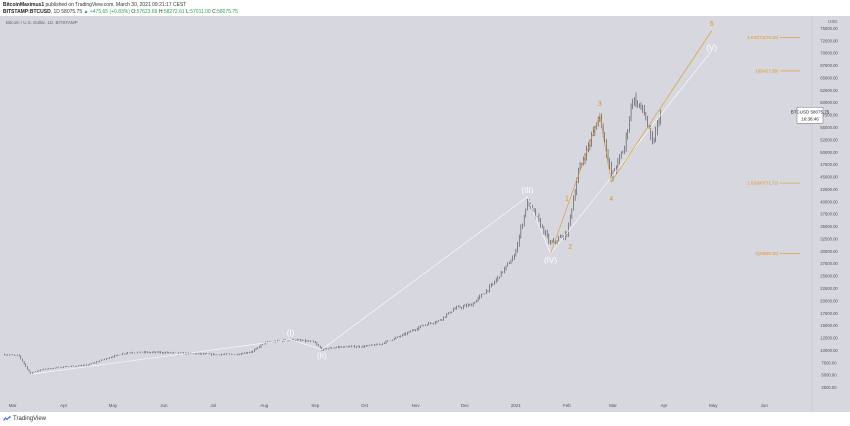  What do you see at coordinates (829, 40) in the screenshot?
I see `y-tick-label: 72500.00` at bounding box center [829, 40].